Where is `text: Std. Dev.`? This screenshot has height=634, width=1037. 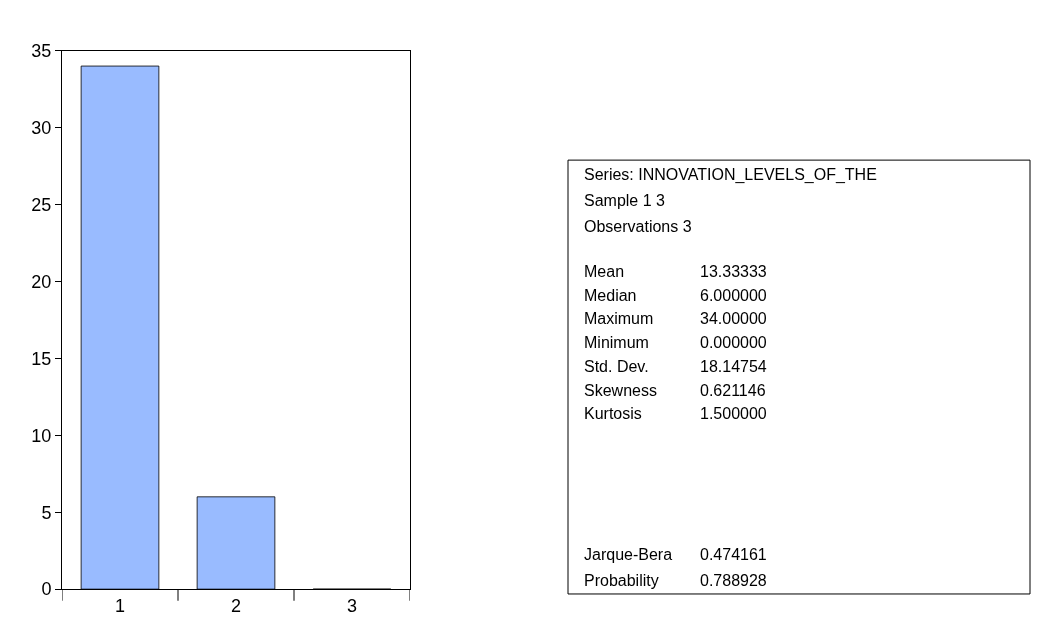
text: Std. Dev. is located at coordinates (616, 366).